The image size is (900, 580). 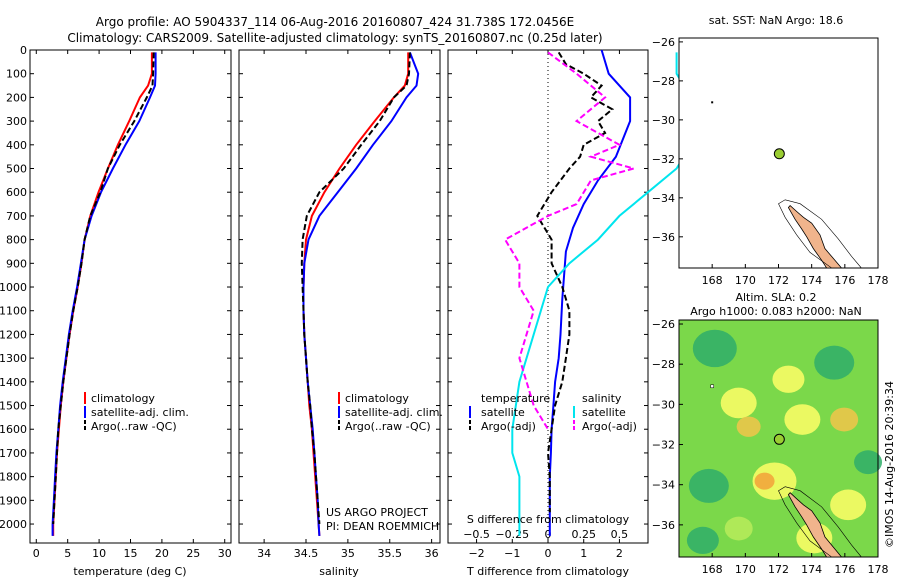 What do you see at coordinates (776, 311) in the screenshot?
I see `sla-map-subtitle: Argo h1000: 0.083 h2000: NaN` at bounding box center [776, 311].